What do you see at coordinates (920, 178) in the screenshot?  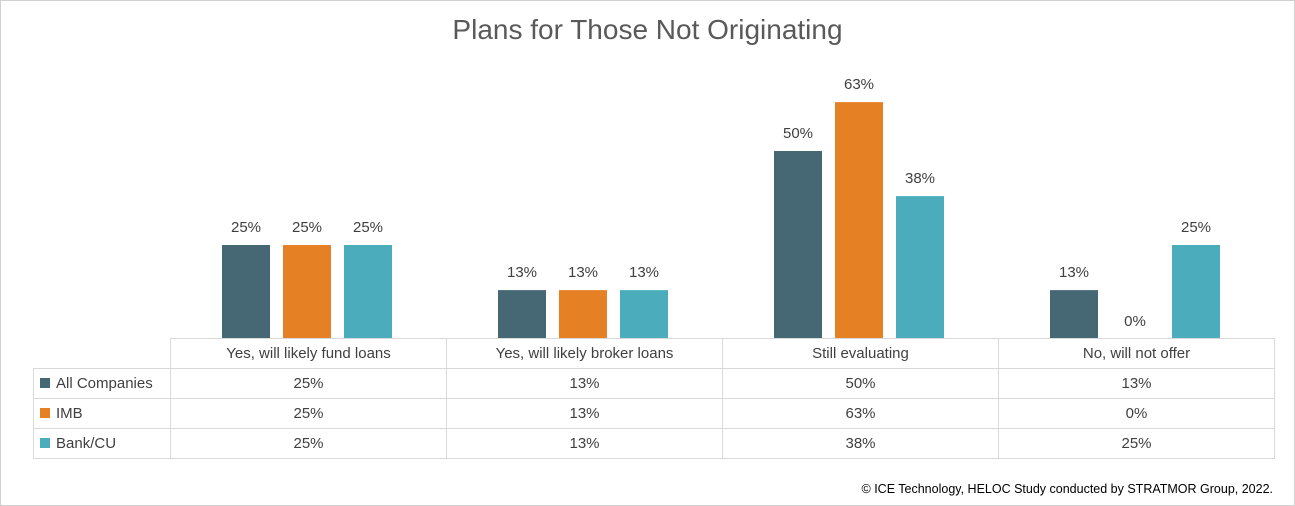 I see `data-label: 38%` at bounding box center [920, 178].